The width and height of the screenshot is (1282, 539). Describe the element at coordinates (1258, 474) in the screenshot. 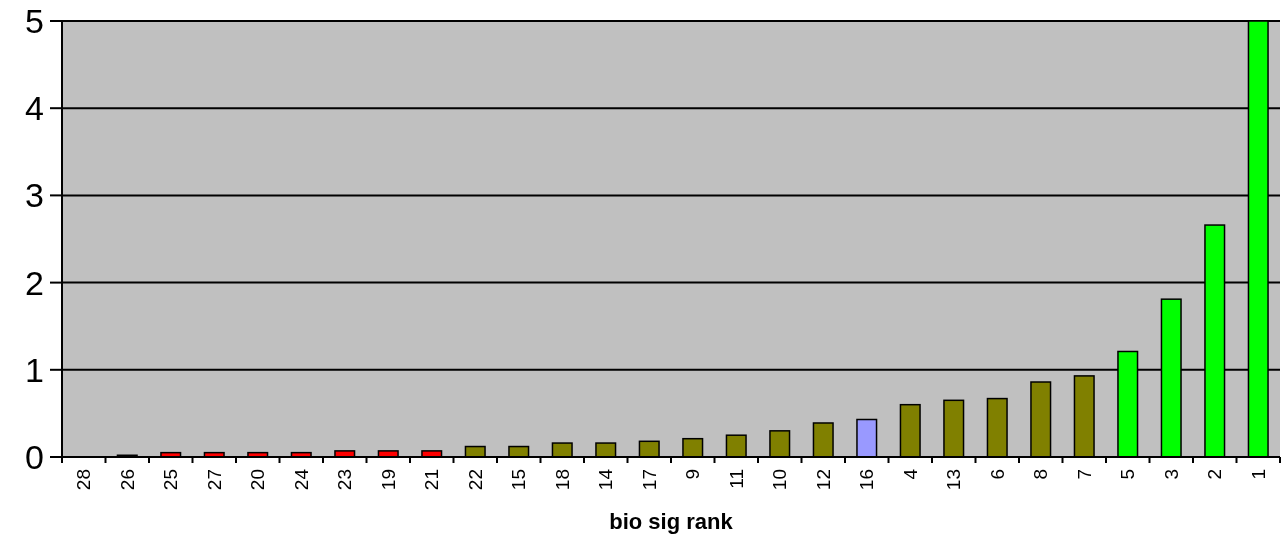

I see `x-tick-label: 1` at that location.